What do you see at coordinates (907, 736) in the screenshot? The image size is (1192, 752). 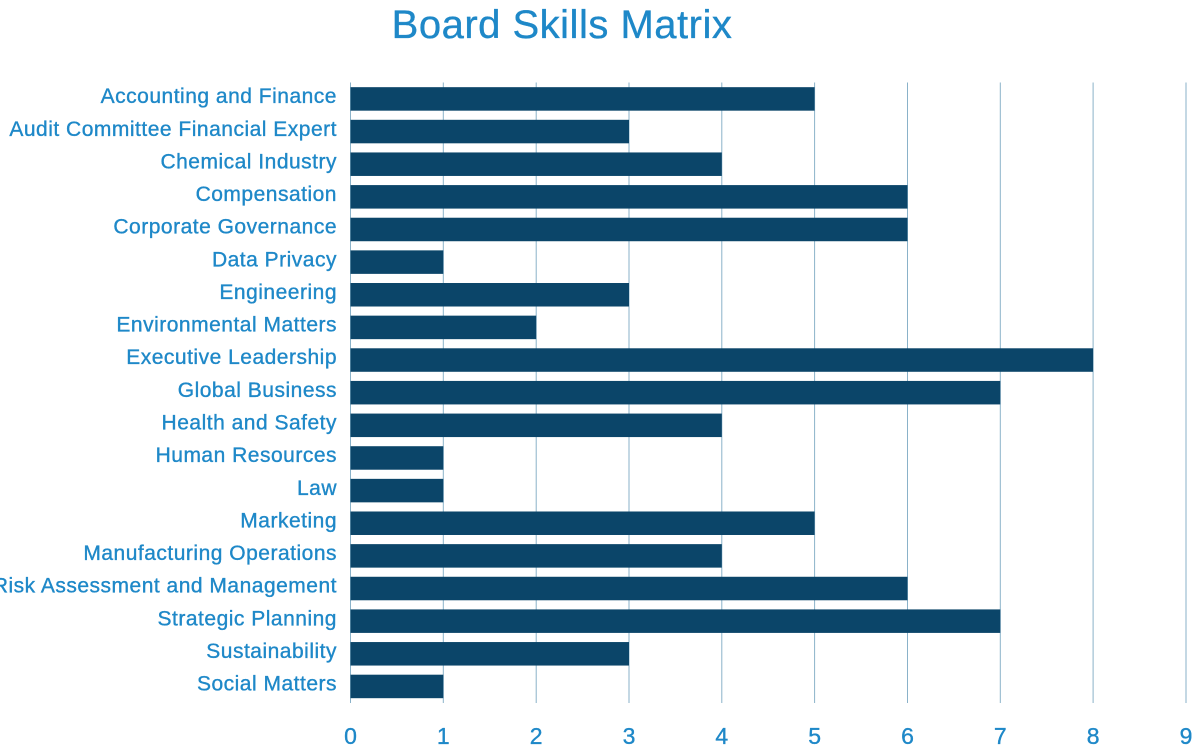 I see `svg-text: 6` at bounding box center [907, 736].